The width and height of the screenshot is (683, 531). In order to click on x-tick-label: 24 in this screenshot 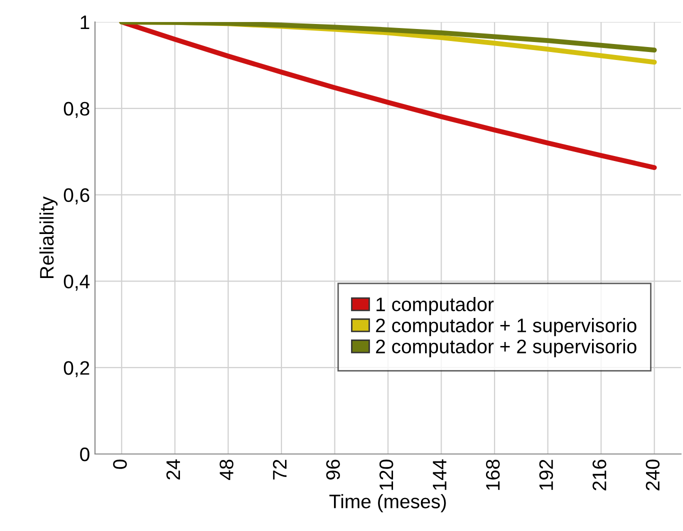, I will do `click(173, 469)`.